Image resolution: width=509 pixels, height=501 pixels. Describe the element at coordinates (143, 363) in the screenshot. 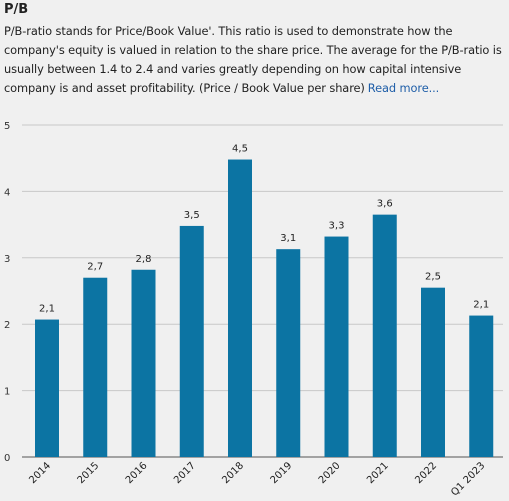

I see `bar-2016` at that location.